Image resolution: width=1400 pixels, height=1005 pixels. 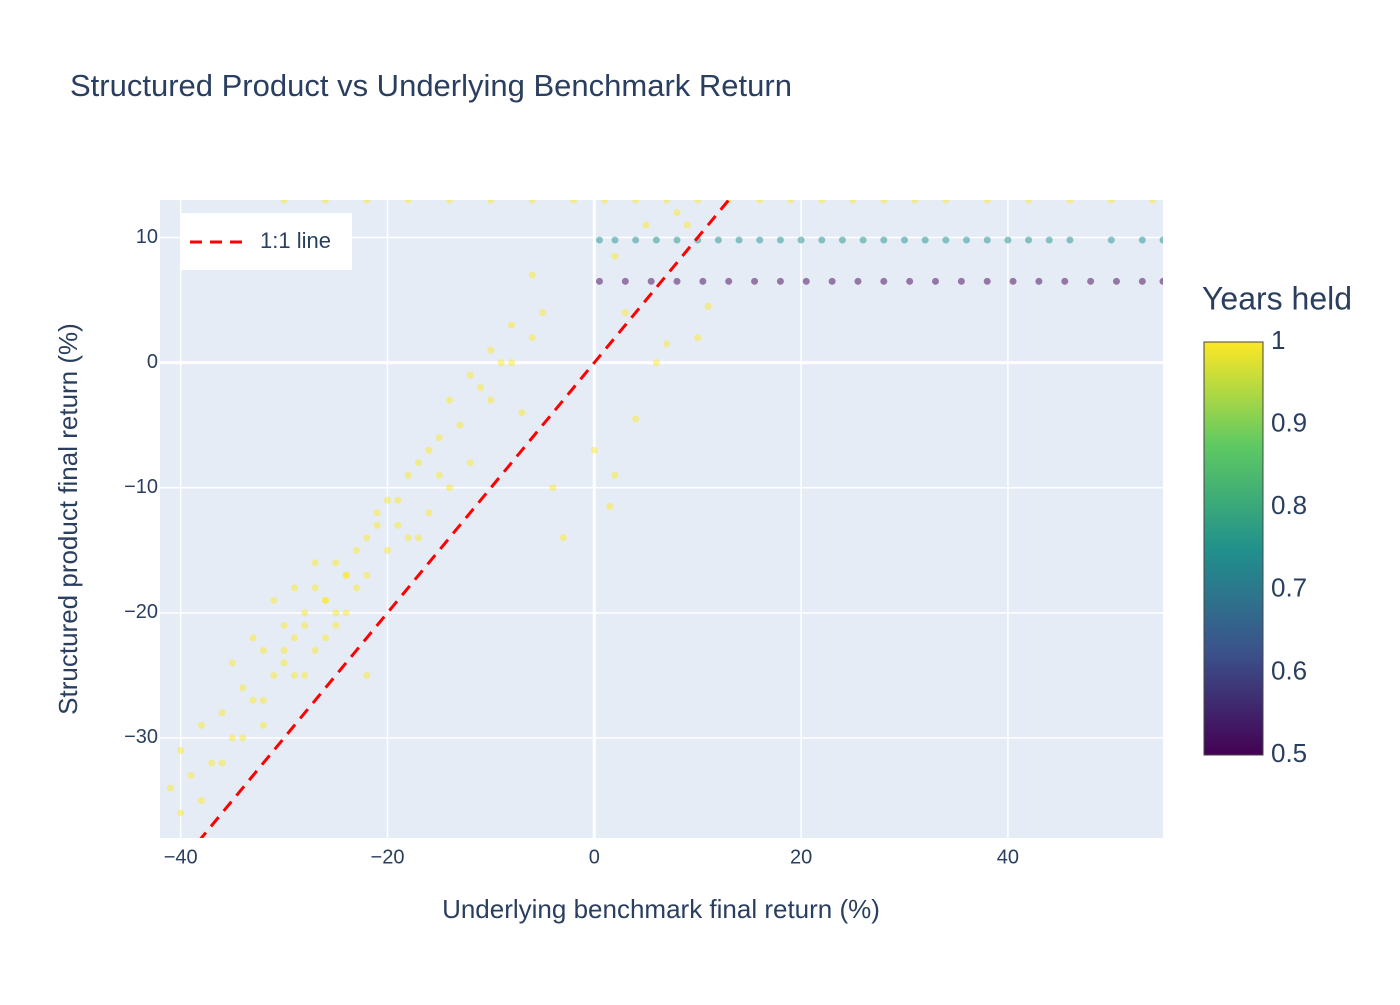 I want to click on x-axis-title: Underlying benchmark final return (%), so click(x=661, y=909).